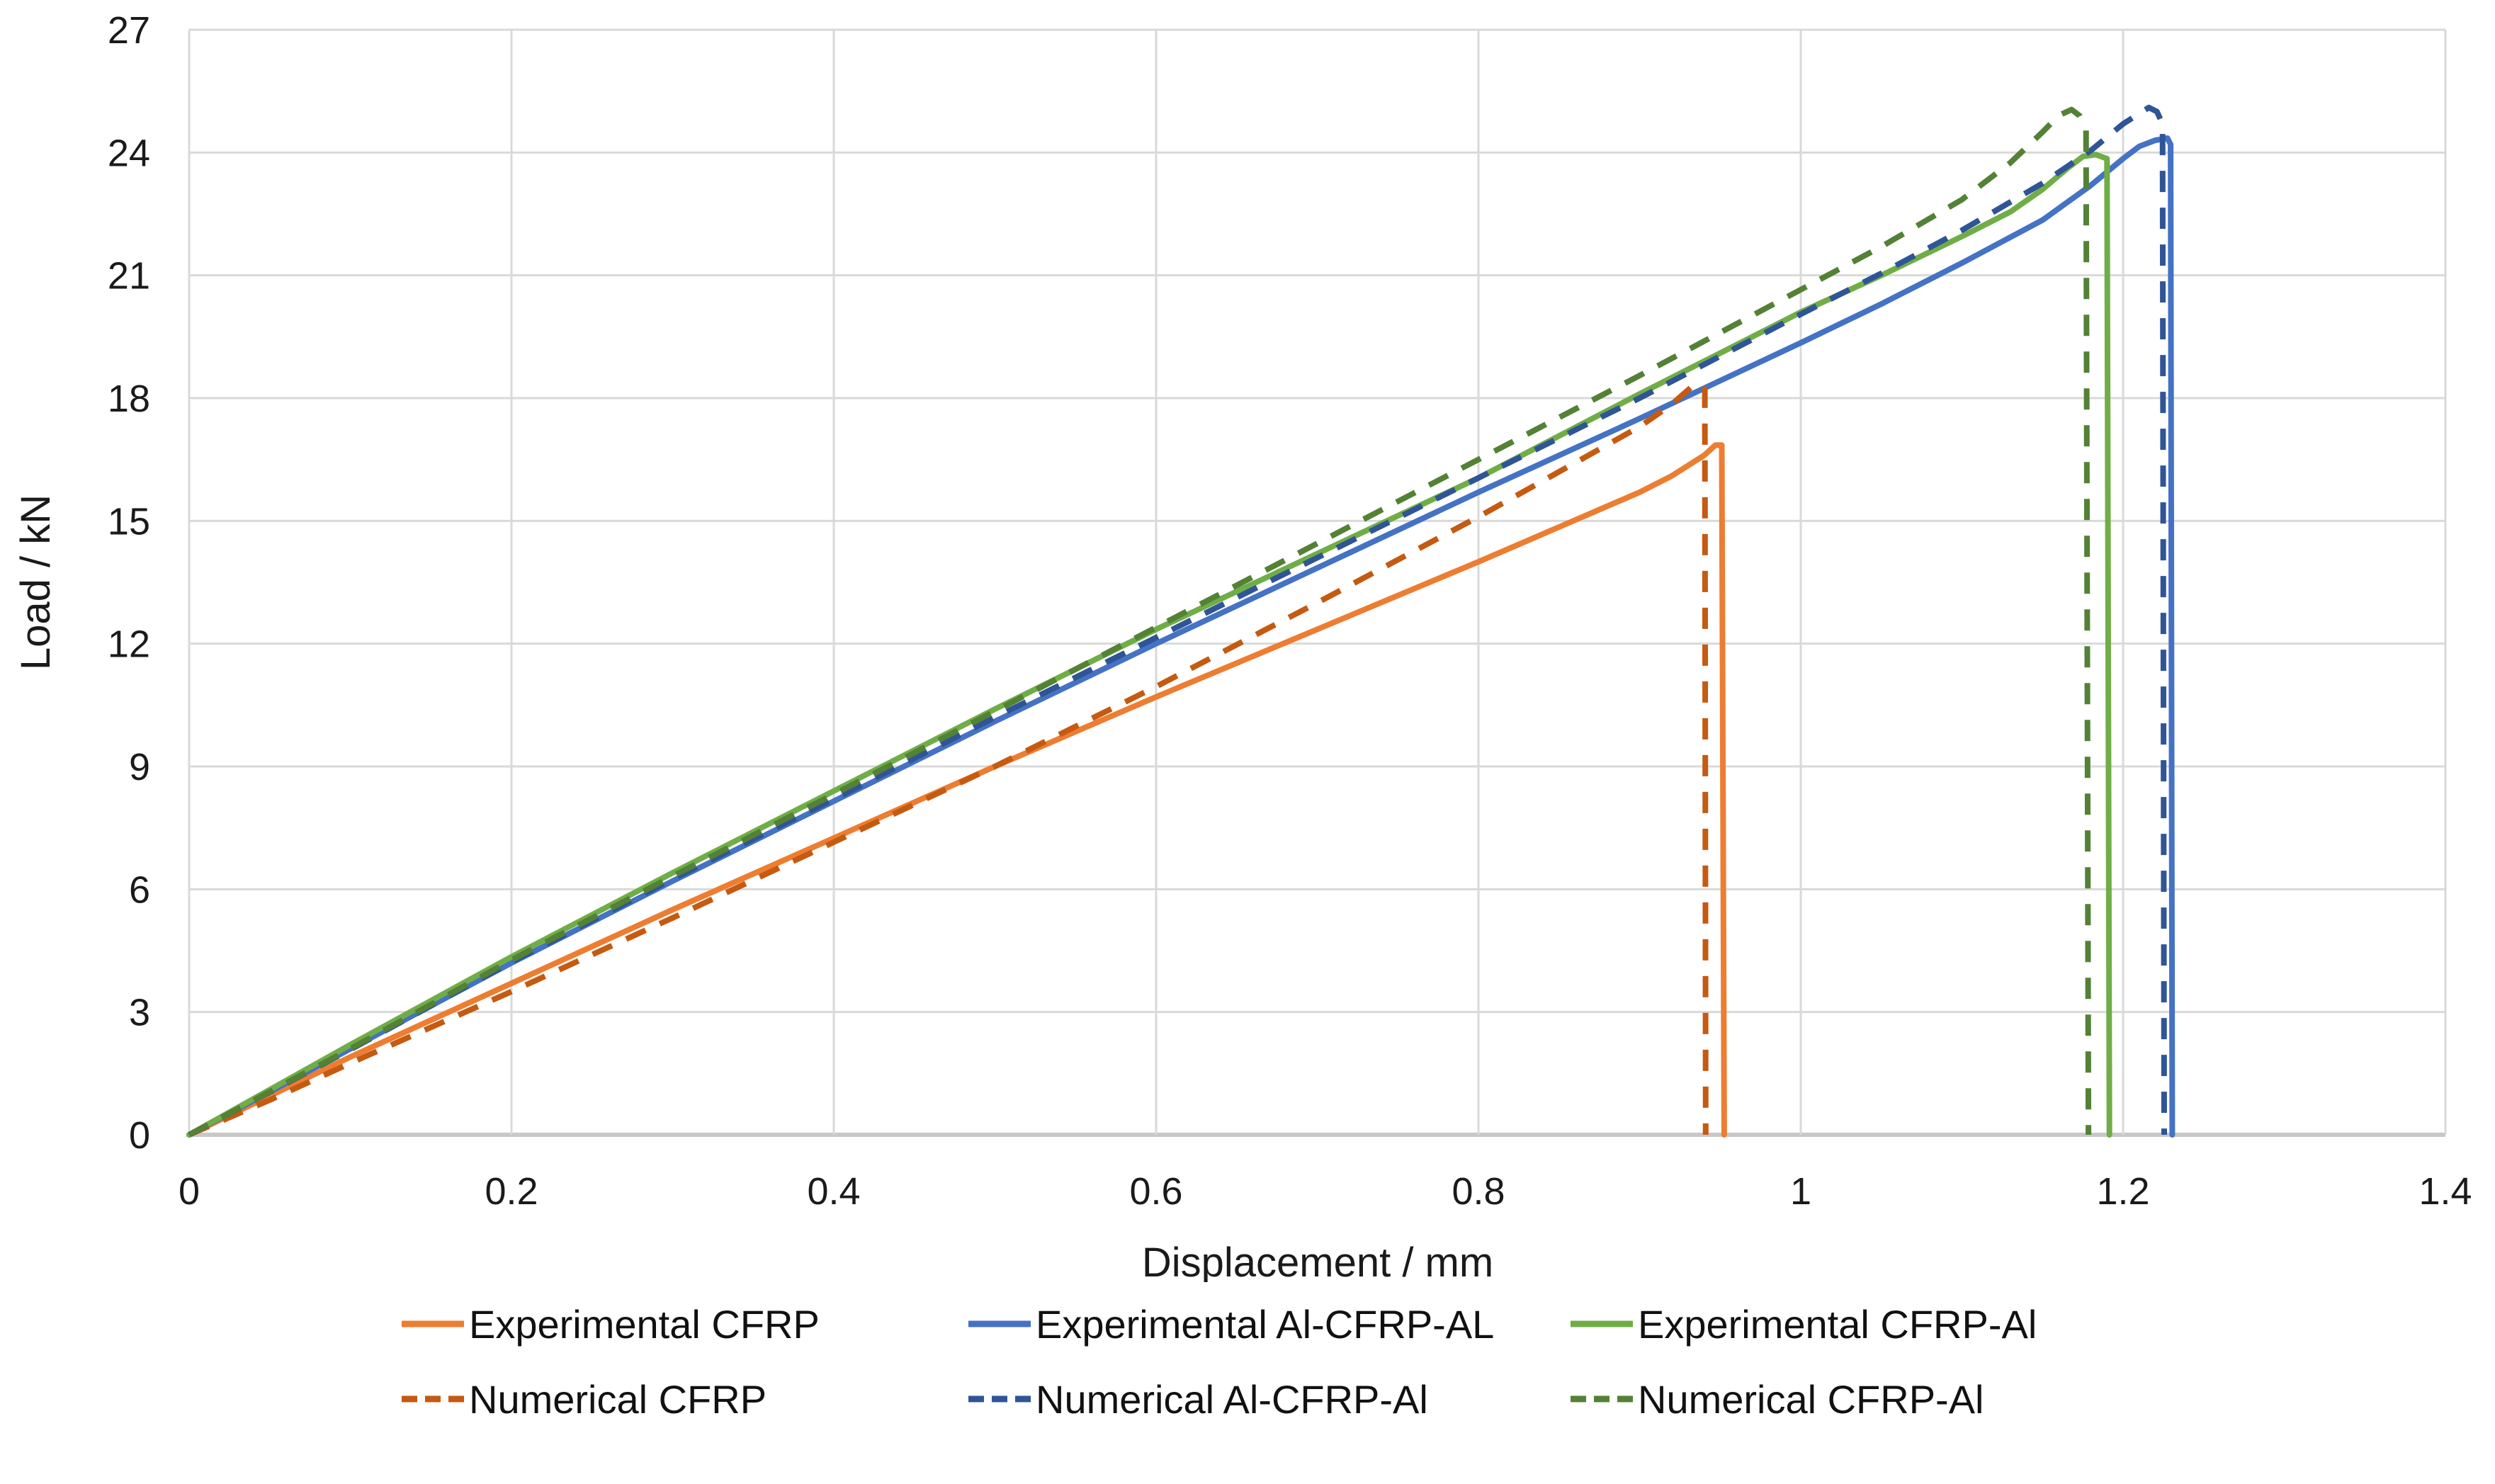 The width and height of the screenshot is (2495, 1484). I want to click on legend-label: Experimental Al-CFRP-AL, so click(1265, 1324).